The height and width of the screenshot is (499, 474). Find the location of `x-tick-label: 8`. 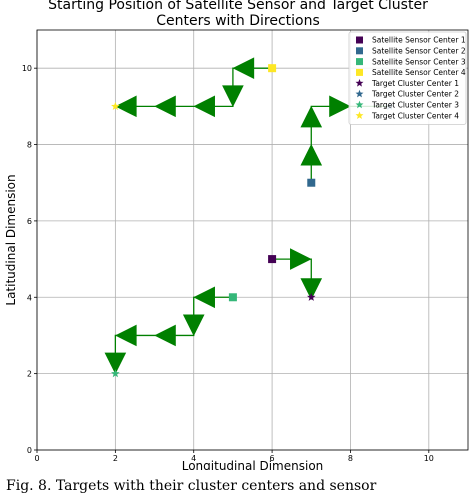

x-tick-label: 8 is located at coordinates (350, 458).